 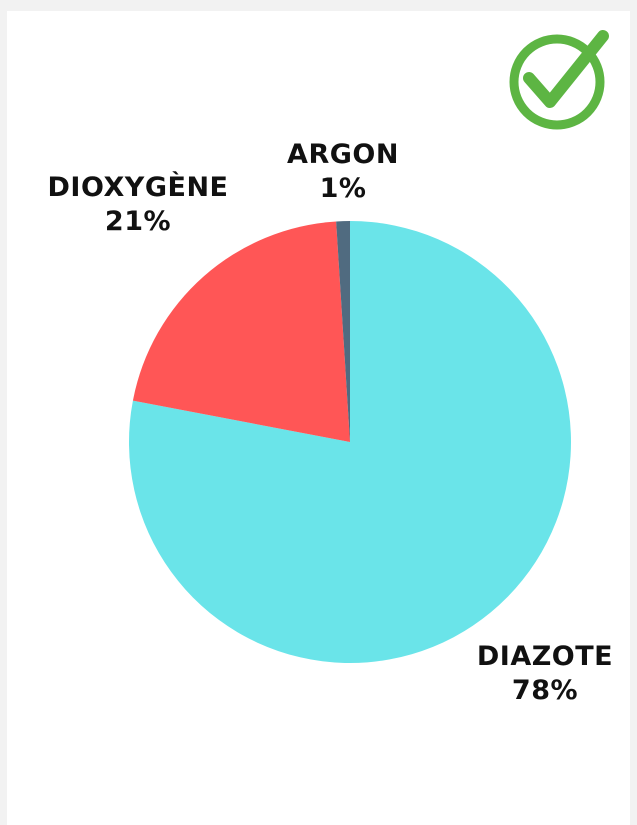 What do you see at coordinates (138, 221) in the screenshot?
I see `label-dioxygene-value: 21%` at bounding box center [138, 221].